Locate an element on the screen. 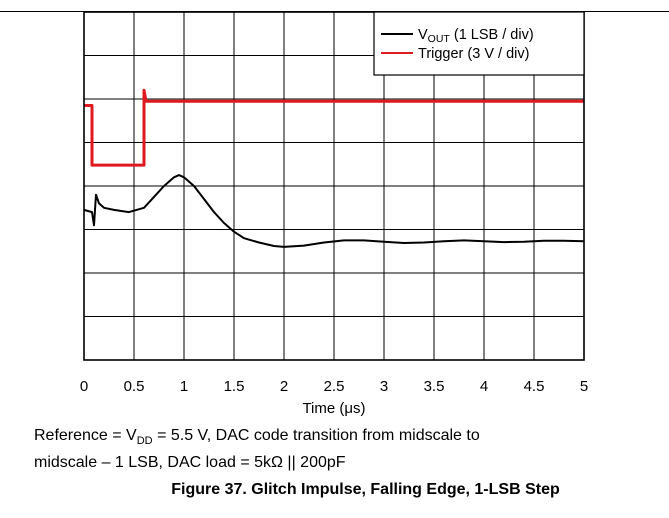  x-tick-label: 0 is located at coordinates (84, 386).